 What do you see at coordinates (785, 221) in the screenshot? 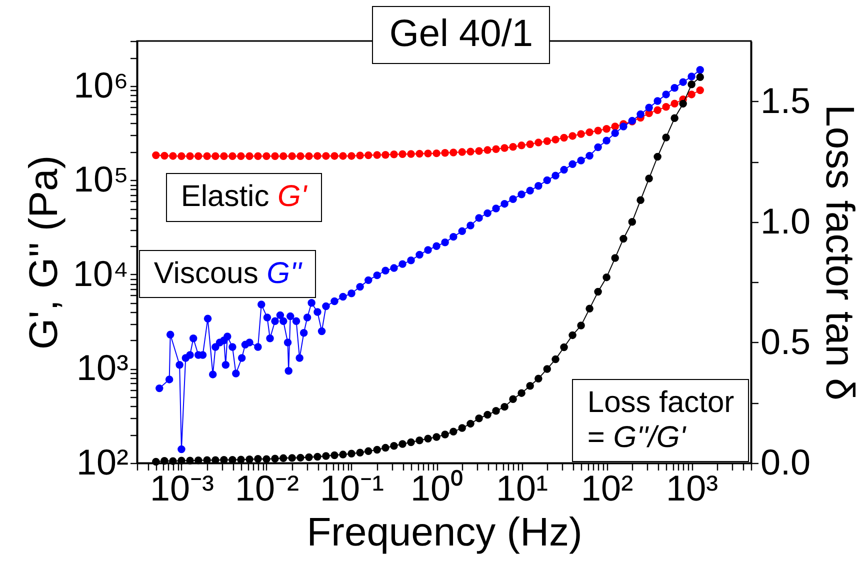
I see `y2-tick-label: 1.0` at bounding box center [785, 221].